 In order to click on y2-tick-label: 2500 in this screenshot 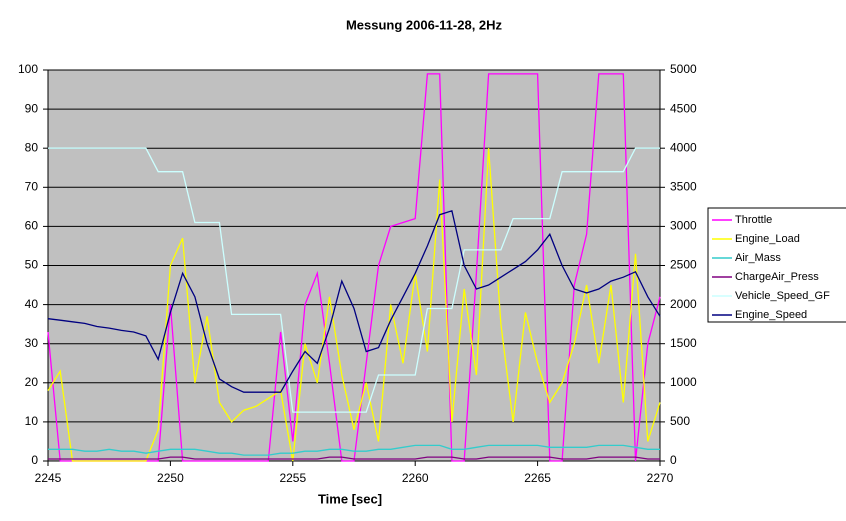, I will do `click(683, 265)`.